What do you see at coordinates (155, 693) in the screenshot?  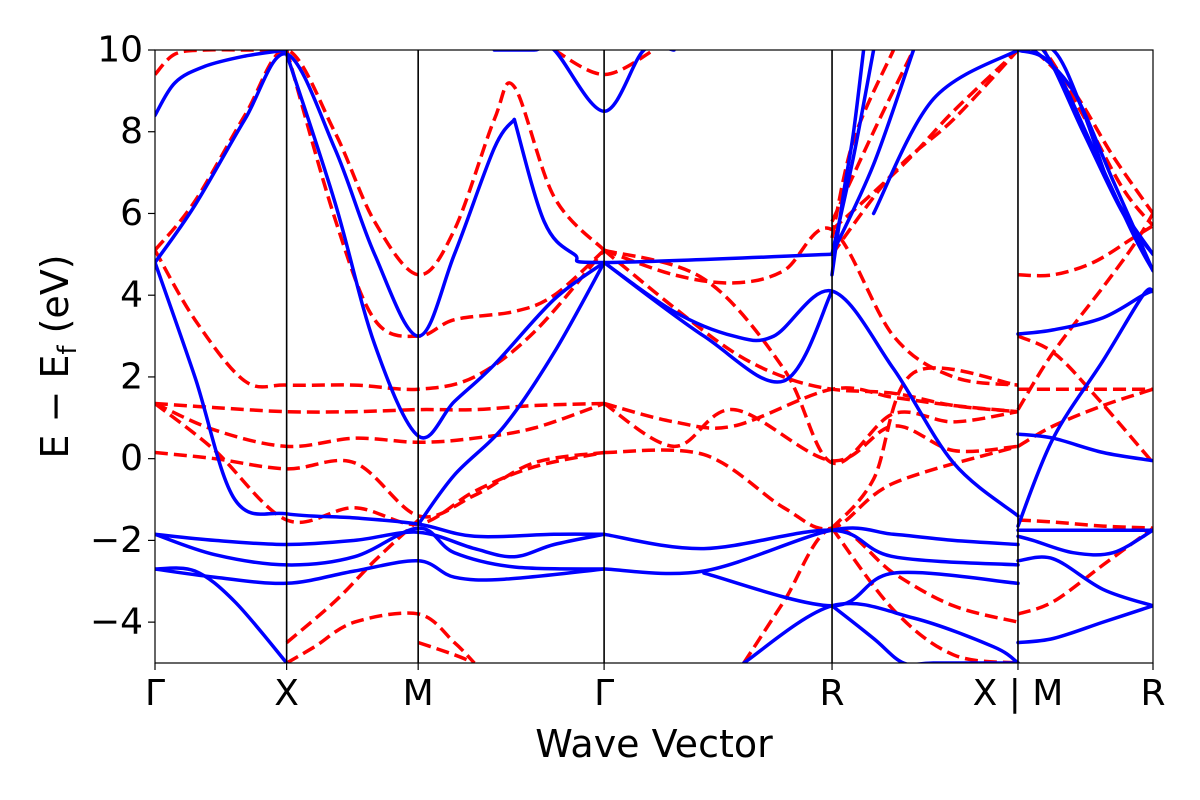 I see `x-tick-label-0: Γ` at bounding box center [155, 693].